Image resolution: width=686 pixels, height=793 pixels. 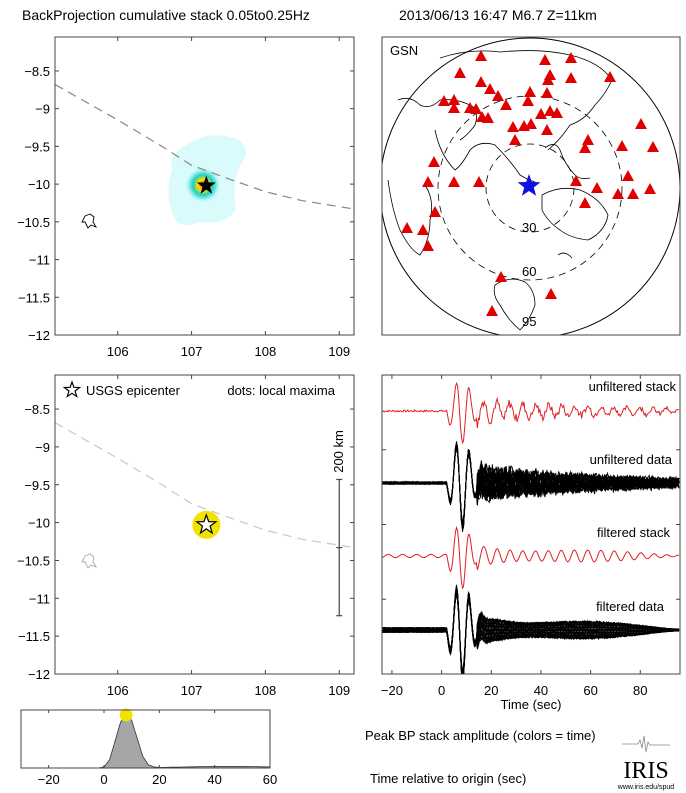 What do you see at coordinates (37, 146) in the screenshot?
I see `y-tick-label: −9.5` at bounding box center [37, 146].